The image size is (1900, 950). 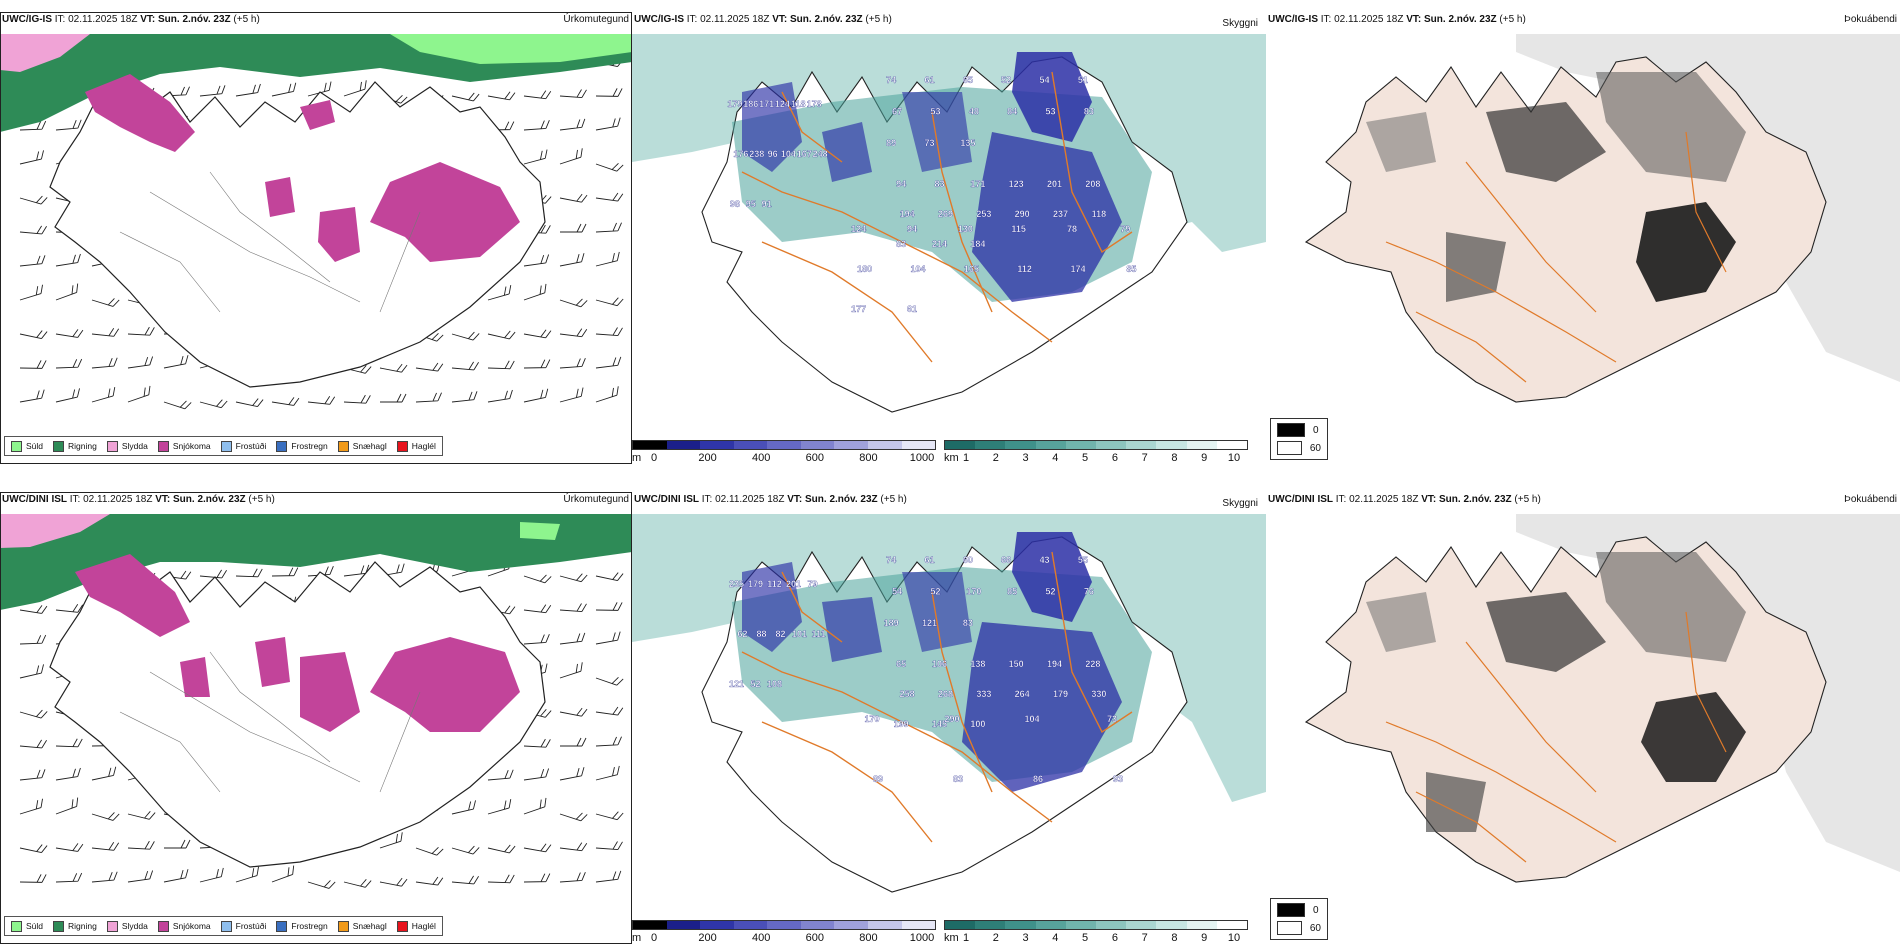 I want to click on colorbar-tick: 8, so click(x=1174, y=458).